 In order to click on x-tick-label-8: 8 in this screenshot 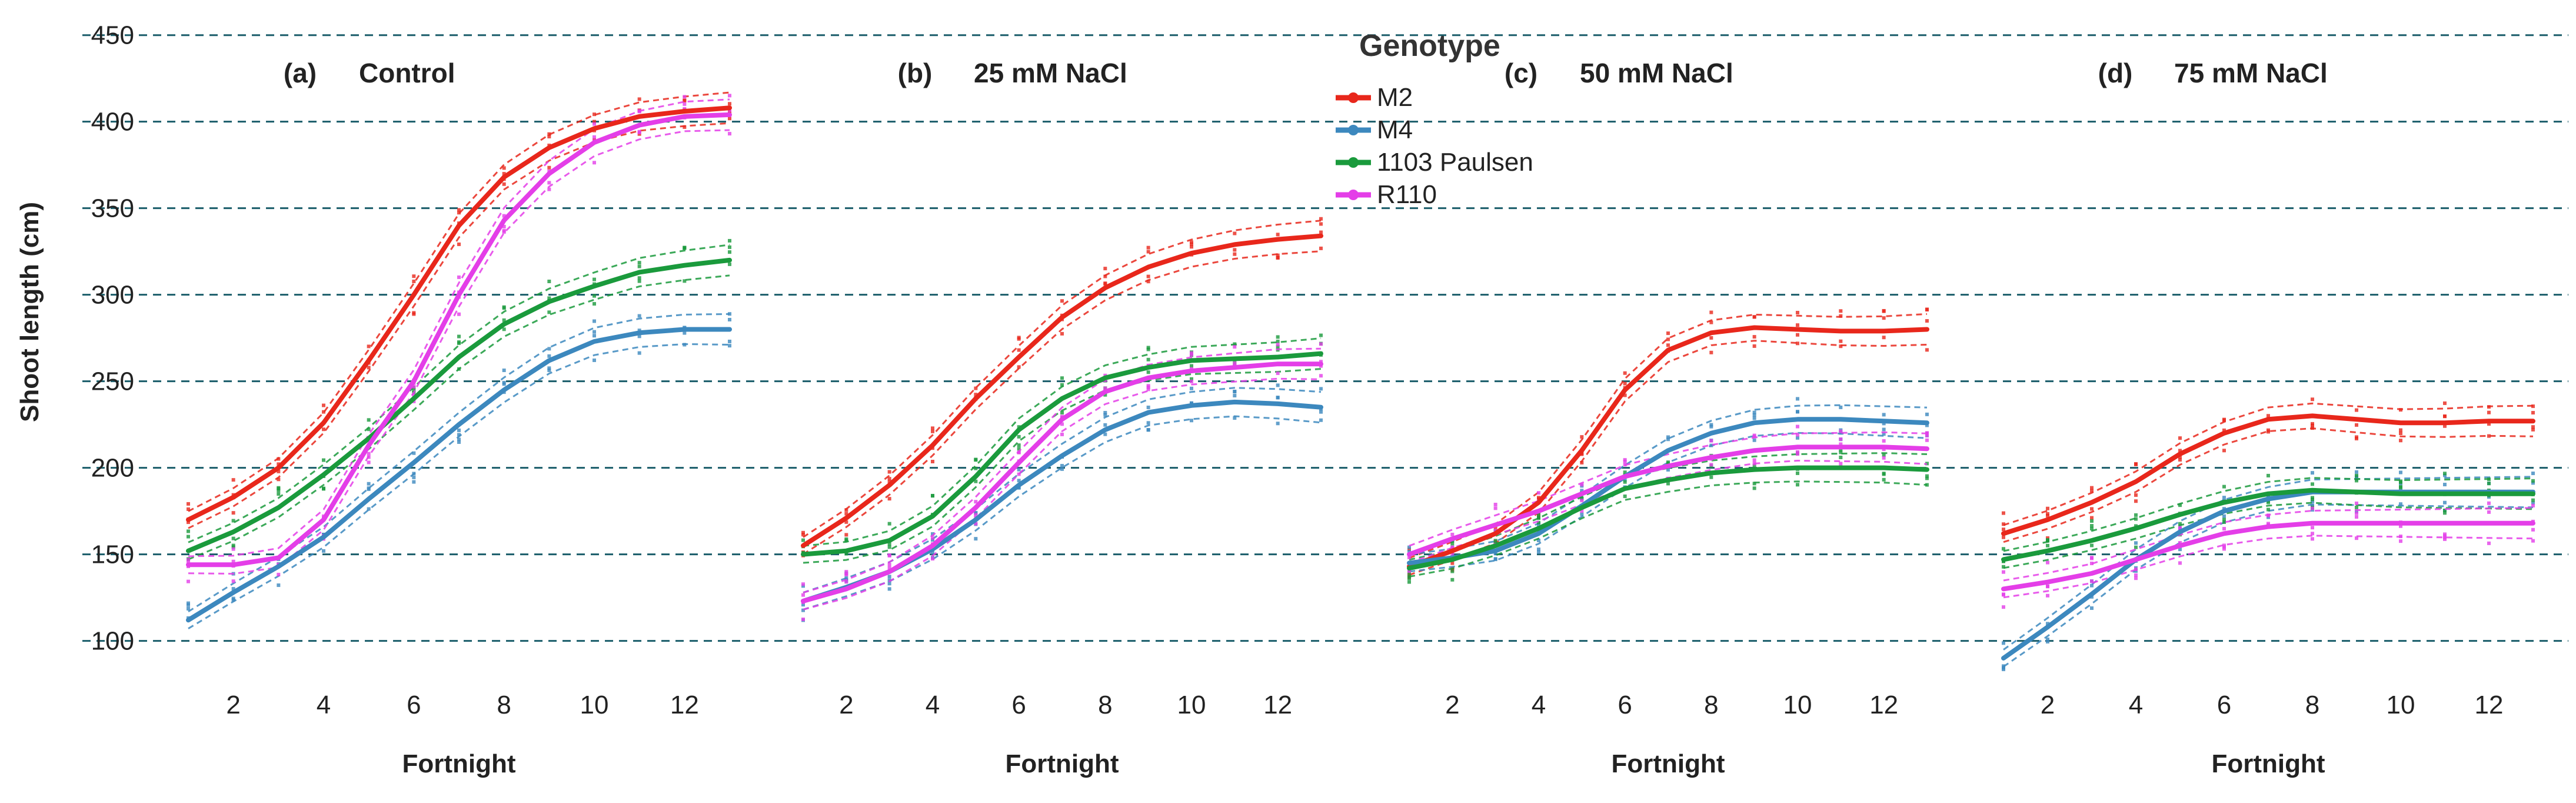, I will do `click(1105, 705)`.